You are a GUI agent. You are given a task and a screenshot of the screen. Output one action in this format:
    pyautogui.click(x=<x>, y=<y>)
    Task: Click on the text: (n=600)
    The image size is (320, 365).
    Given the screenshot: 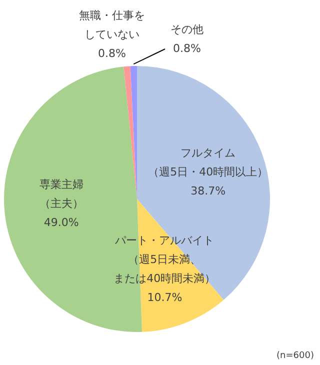 What is the action you would take?
    pyautogui.click(x=295, y=356)
    